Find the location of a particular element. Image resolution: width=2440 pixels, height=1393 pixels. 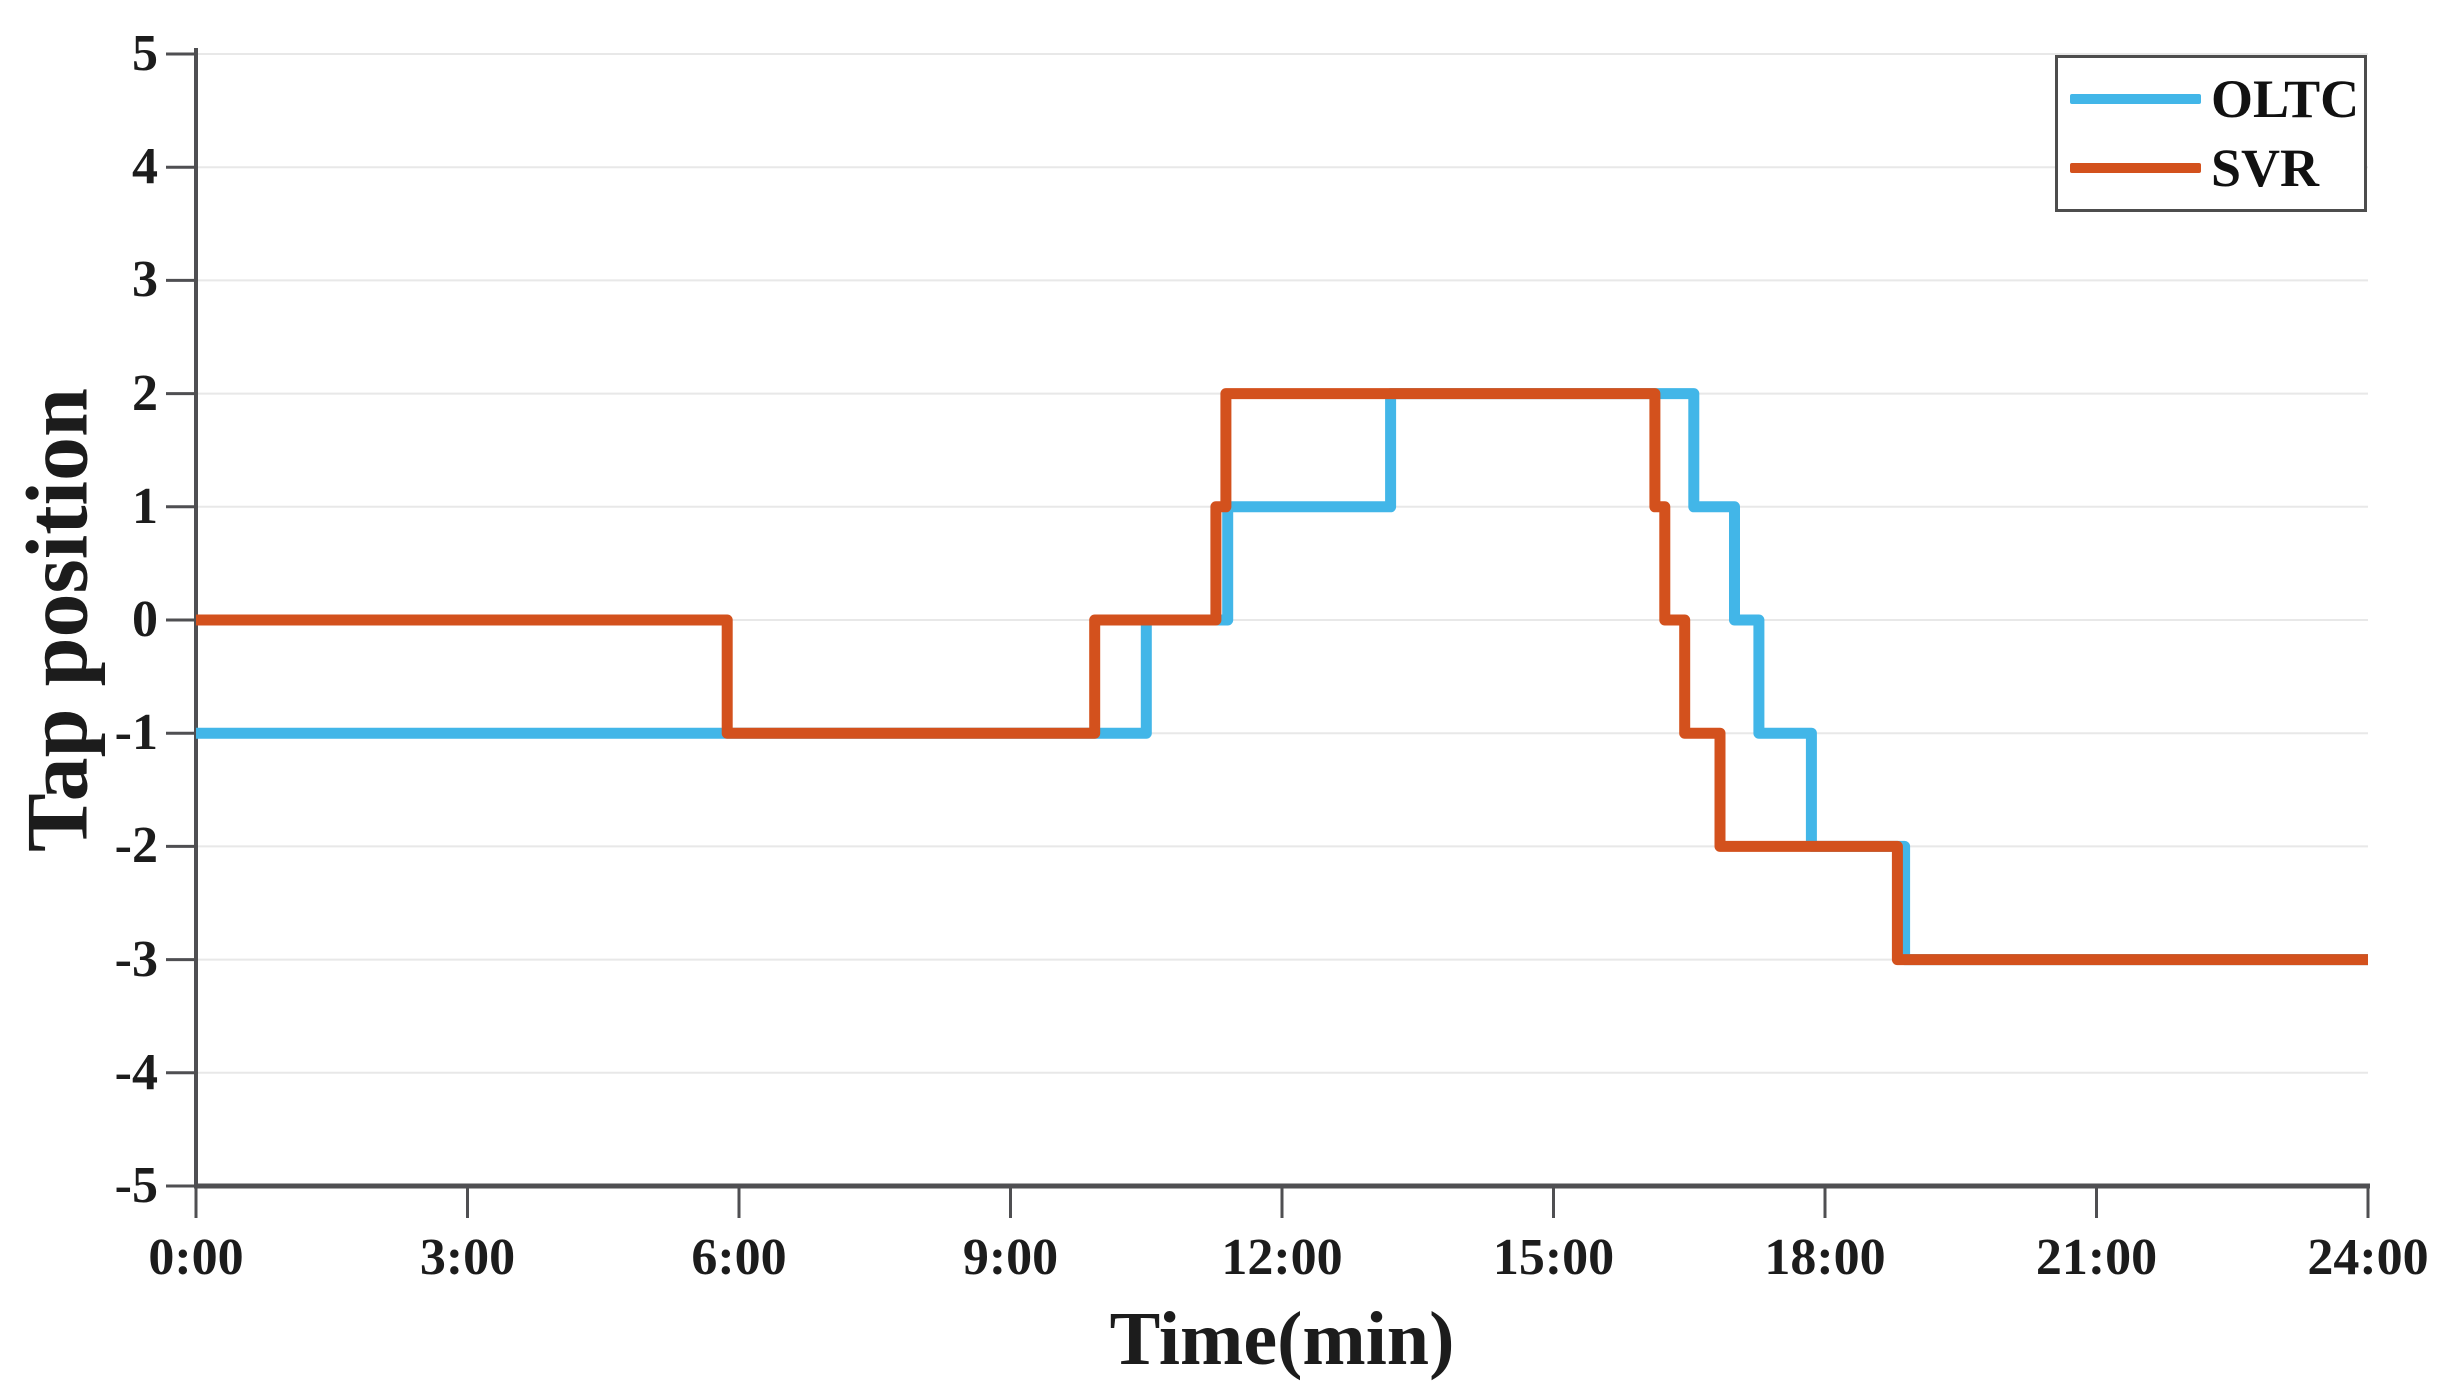

y-tick-label--3: -3 is located at coordinates (136, 959).